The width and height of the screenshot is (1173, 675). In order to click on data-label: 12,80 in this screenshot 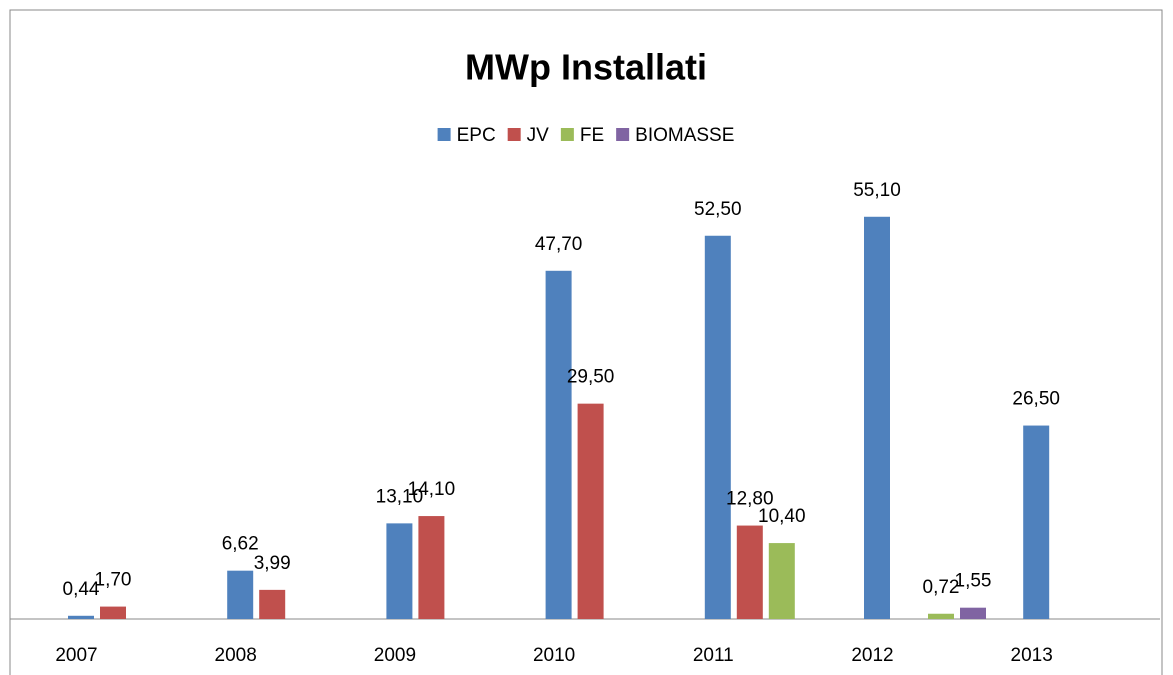, I will do `click(750, 499)`.